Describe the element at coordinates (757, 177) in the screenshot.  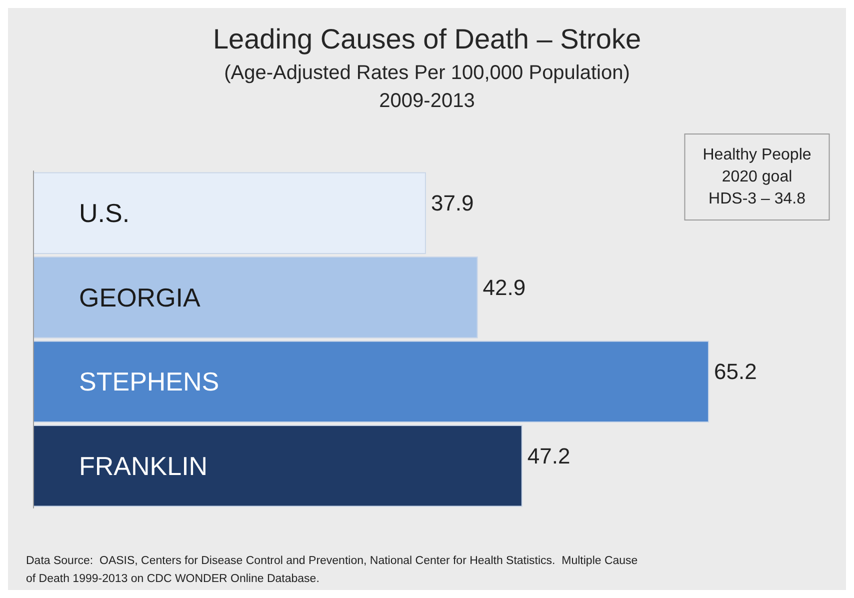
I see `annotation: Healthy People 2020 goal HDS-3 – 34.8` at that location.